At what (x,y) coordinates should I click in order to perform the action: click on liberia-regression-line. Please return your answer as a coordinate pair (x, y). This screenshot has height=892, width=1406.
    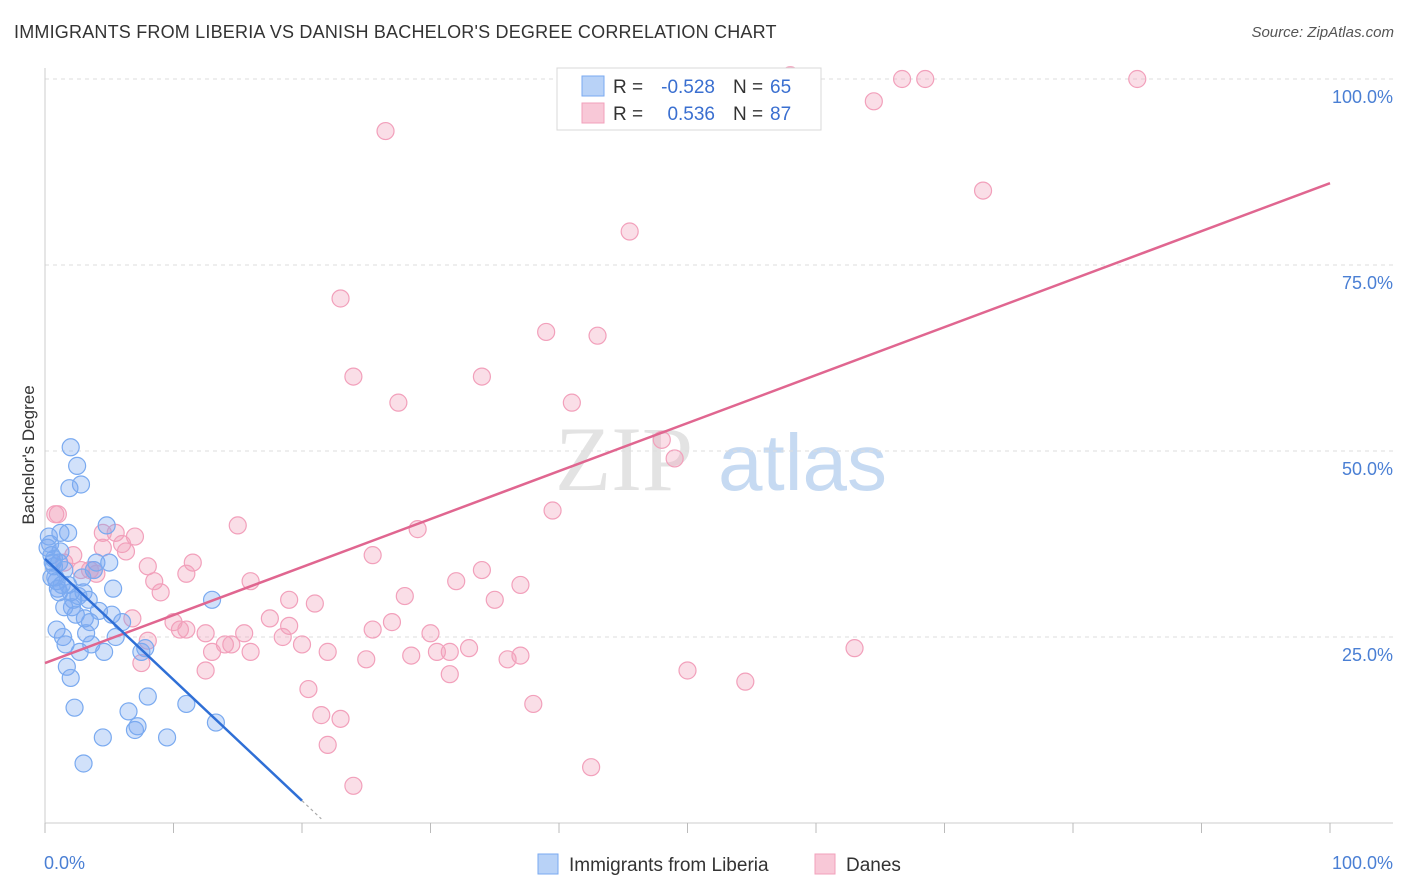
    Looking at the image, I should click on (173, 679).